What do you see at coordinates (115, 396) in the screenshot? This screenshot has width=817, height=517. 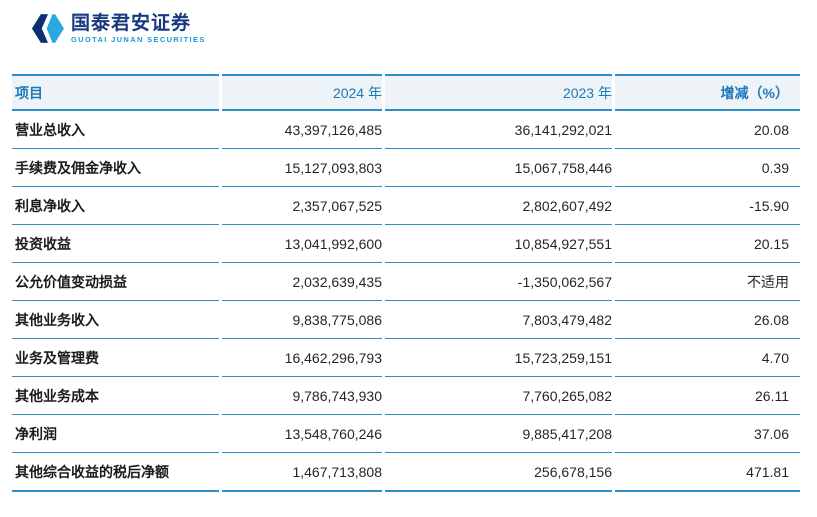 I see `row-item: 其他业务成本` at bounding box center [115, 396].